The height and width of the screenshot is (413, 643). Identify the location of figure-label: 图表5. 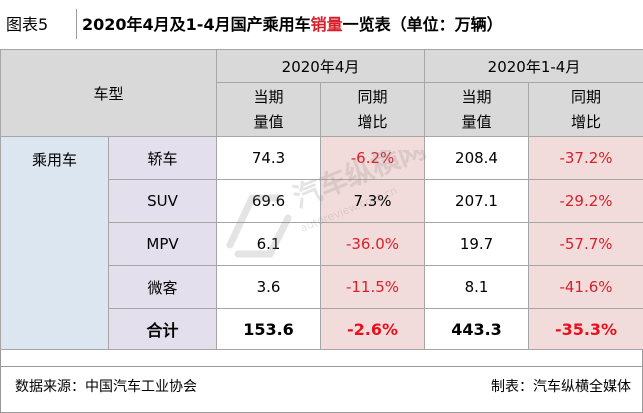
(27, 24).